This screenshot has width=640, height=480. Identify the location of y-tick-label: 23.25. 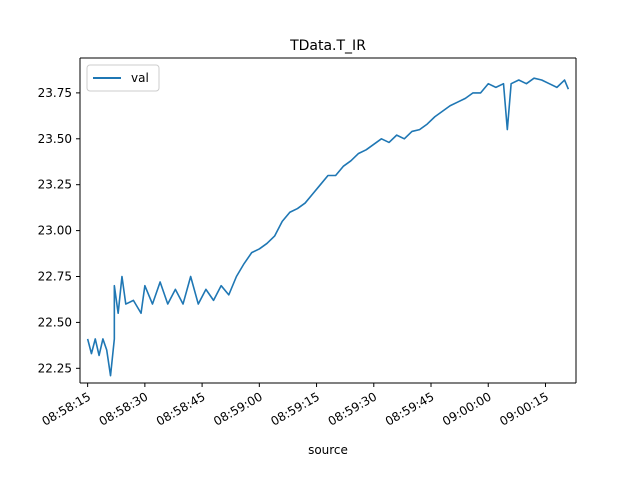
(55, 185).